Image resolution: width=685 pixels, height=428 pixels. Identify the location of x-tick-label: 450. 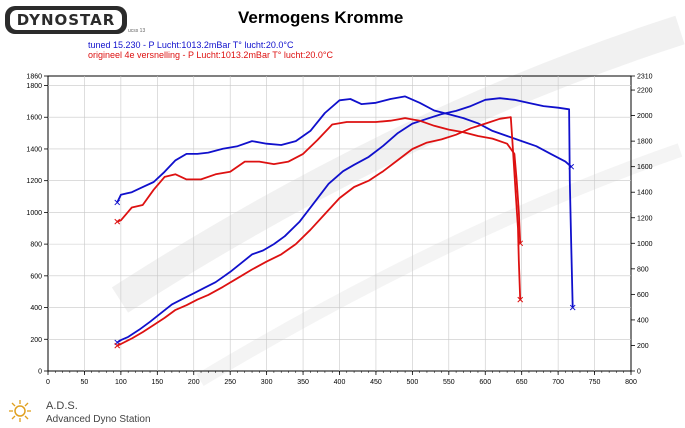
(376, 382).